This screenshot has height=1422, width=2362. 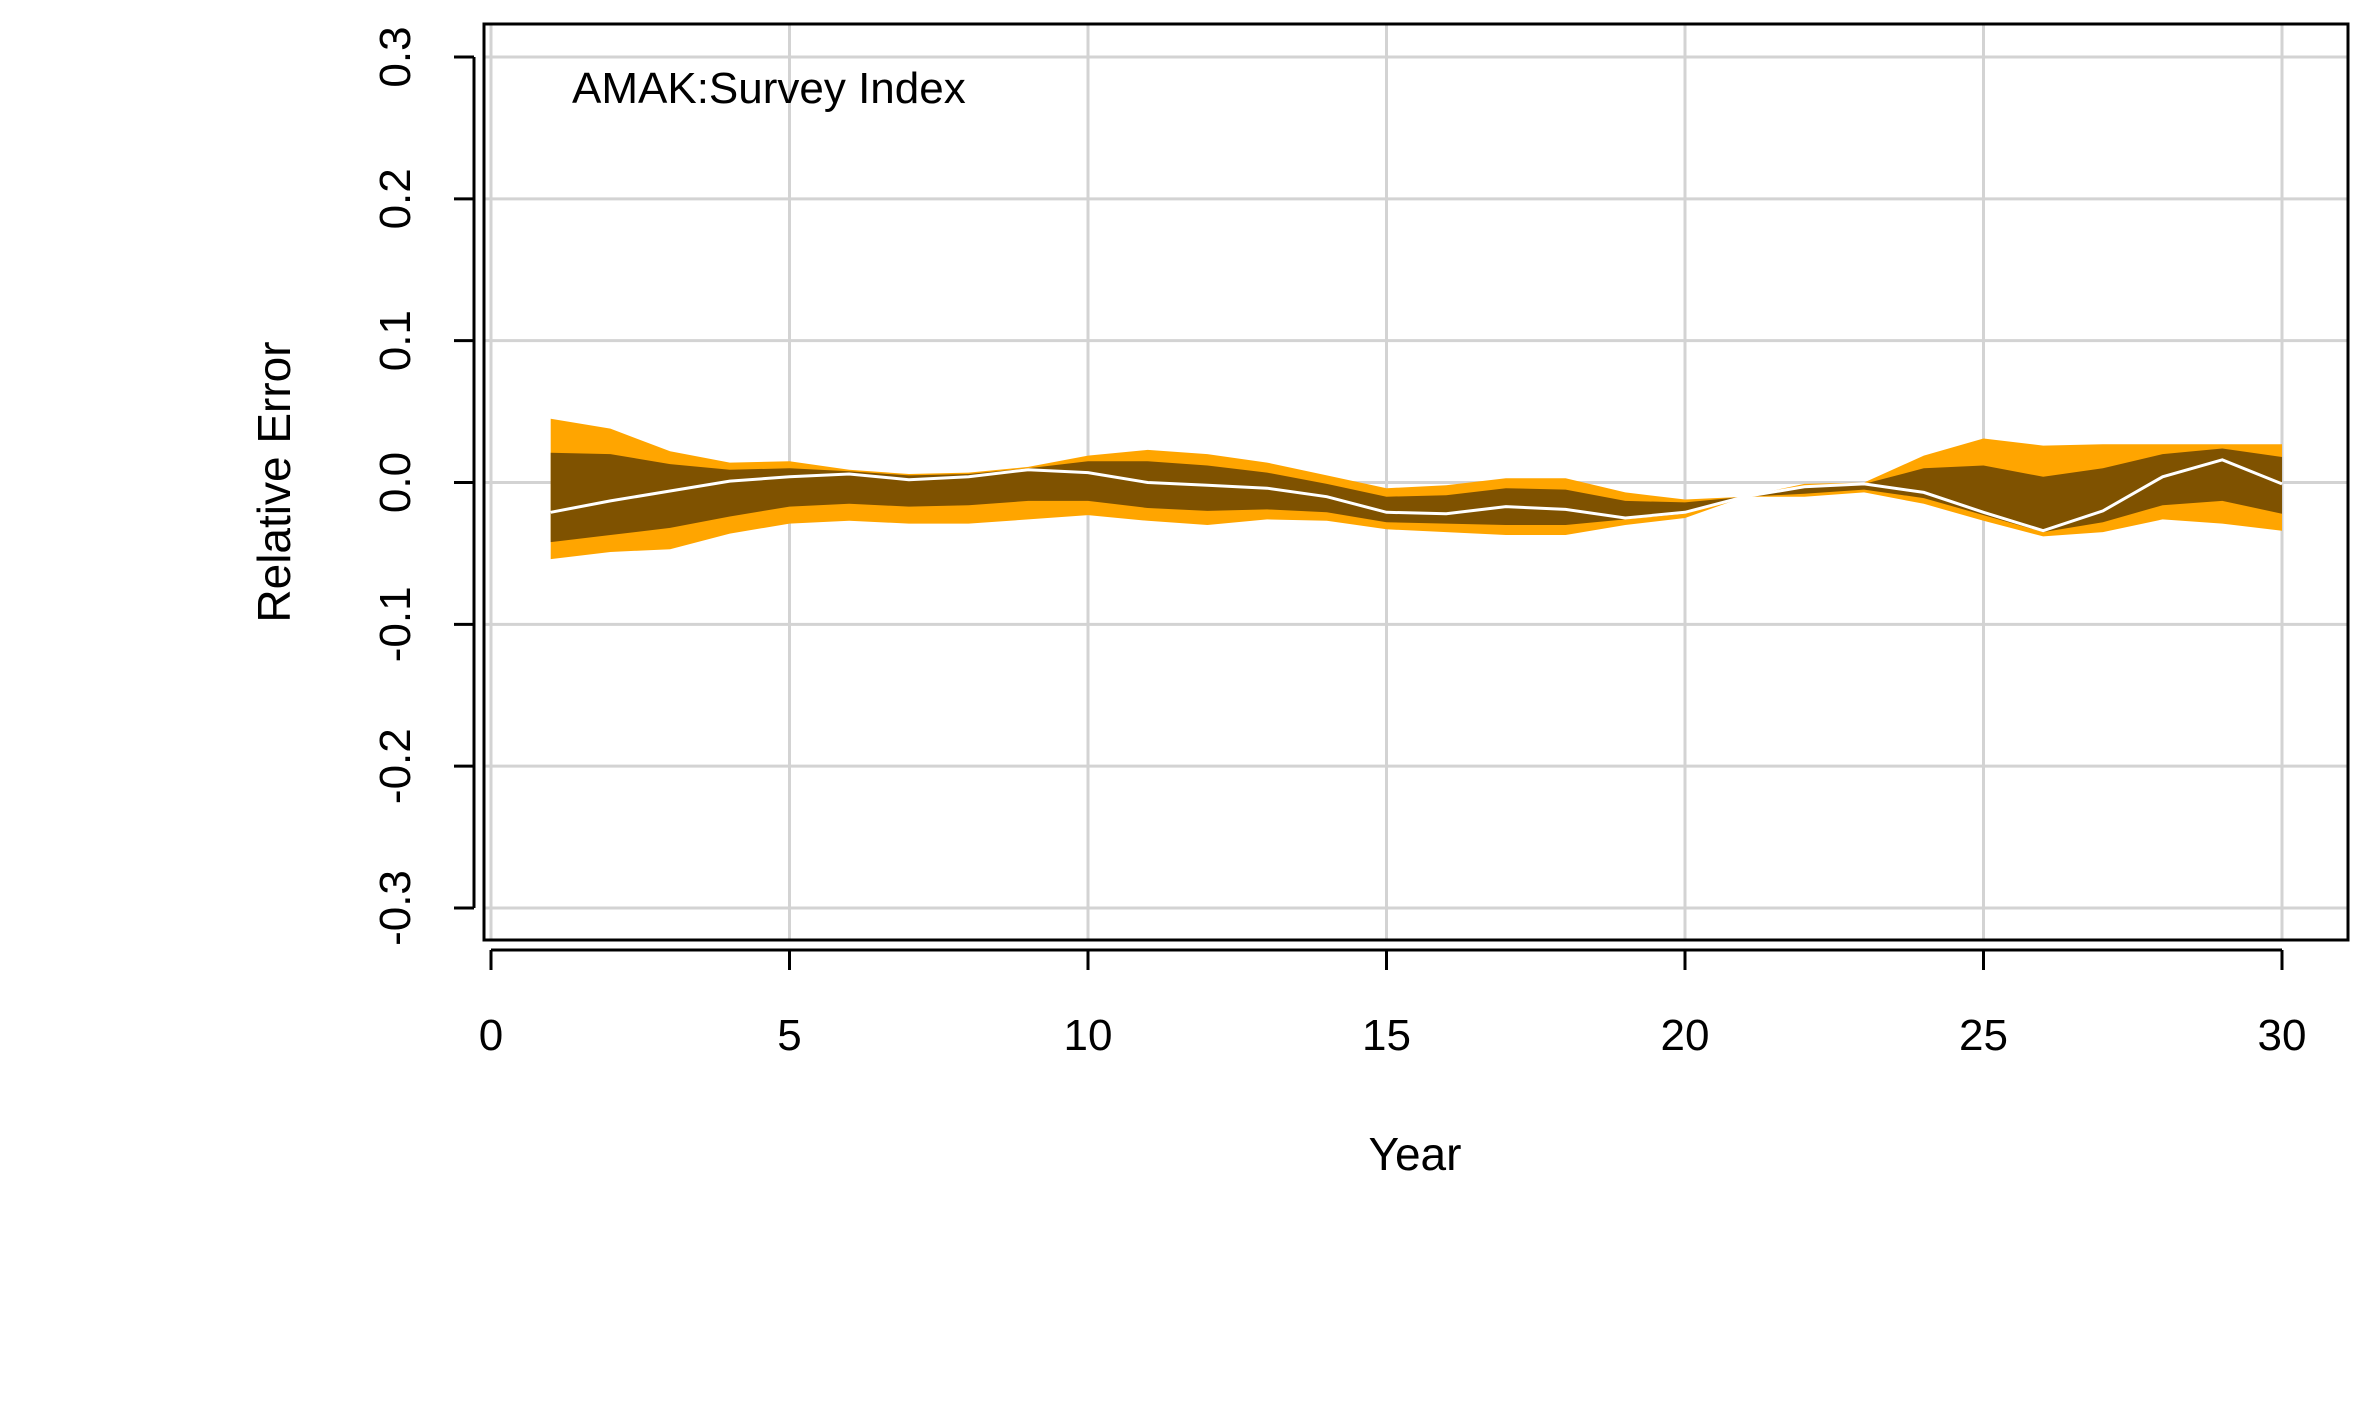 What do you see at coordinates (1386, 1035) in the screenshot?
I see `x-tick-label-3: 15` at bounding box center [1386, 1035].